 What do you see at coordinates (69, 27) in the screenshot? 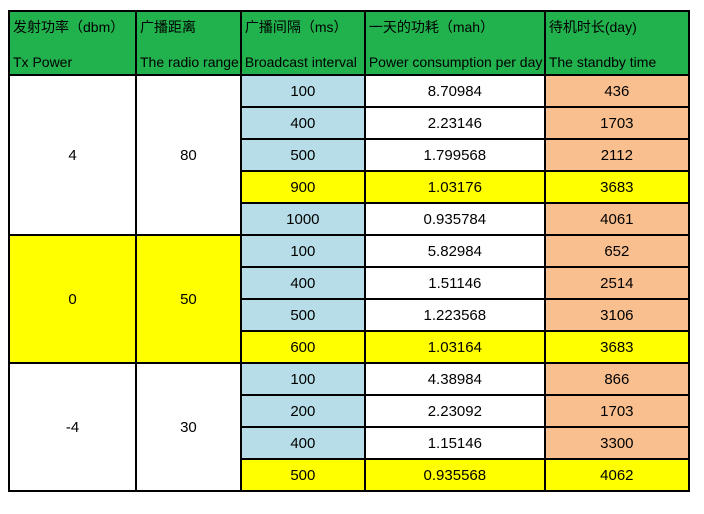
I see `header-tx-power-cn: 发射功率（dbm）` at bounding box center [69, 27].